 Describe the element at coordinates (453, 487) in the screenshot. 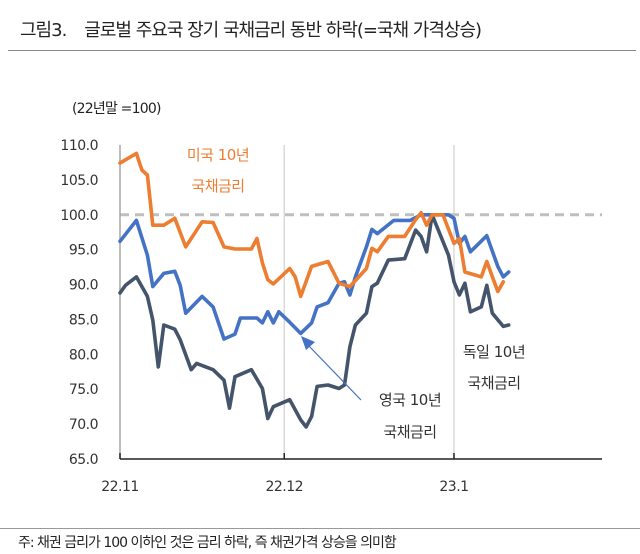

I see `x-tick-label: 23.1` at that location.